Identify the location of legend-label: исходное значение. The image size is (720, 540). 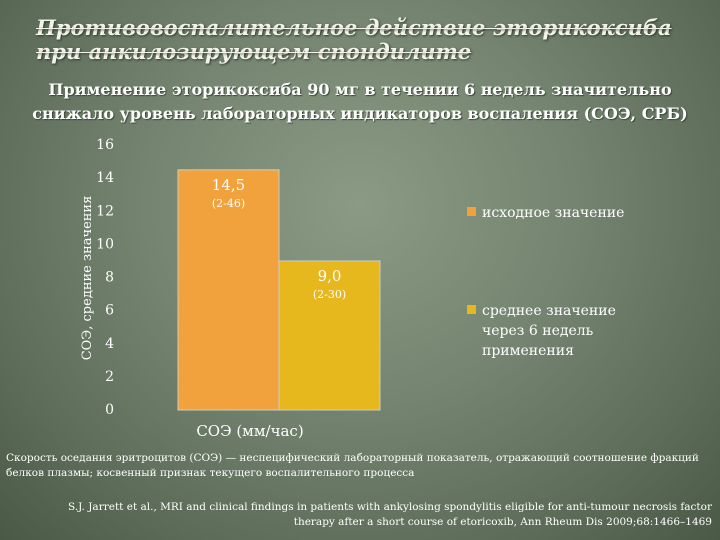
(553, 213).